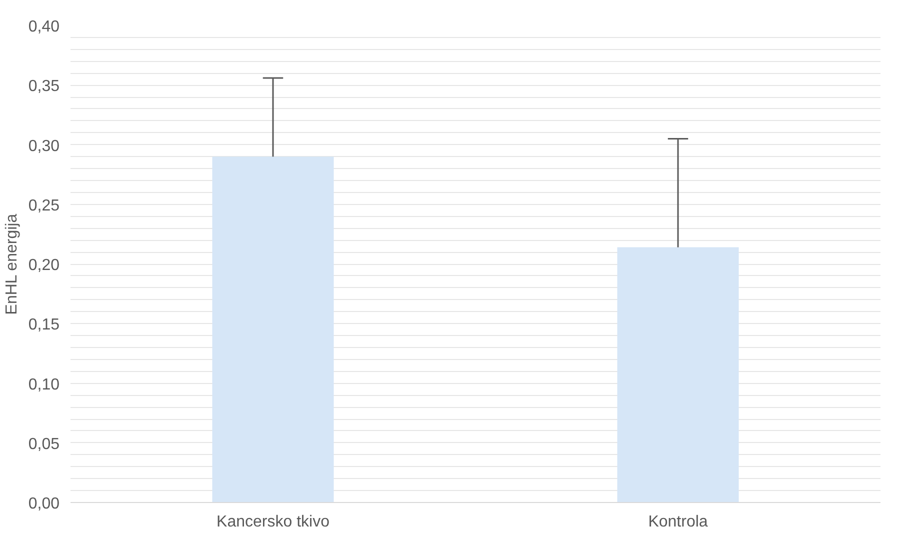 The width and height of the screenshot is (904, 537). What do you see at coordinates (11, 264) in the screenshot?
I see `y-axis-title: EnHL energija` at bounding box center [11, 264].